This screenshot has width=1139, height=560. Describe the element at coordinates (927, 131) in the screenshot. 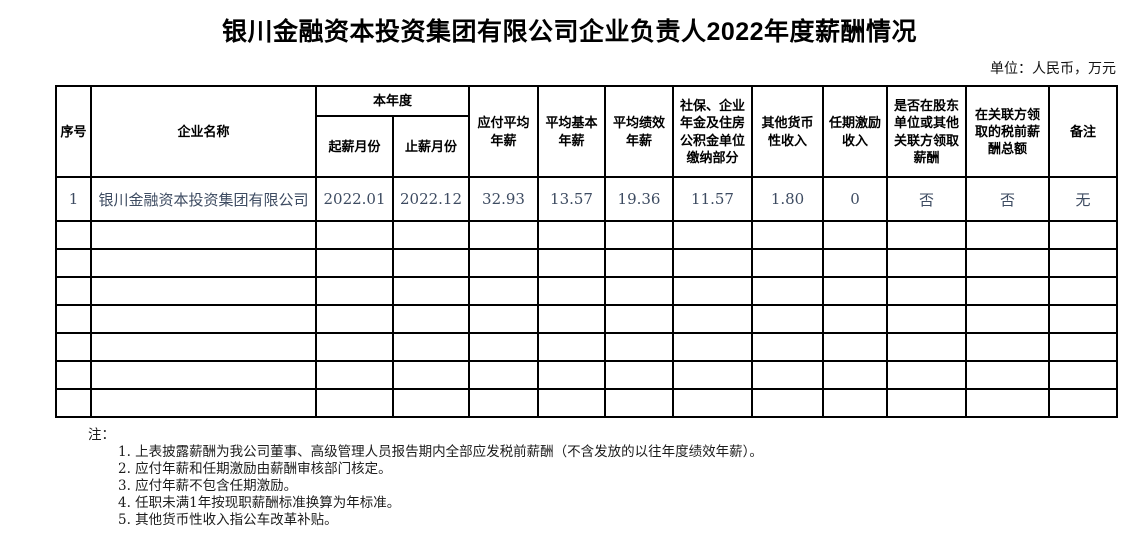

I see `header-pay-from-shareholder: 是否在股东单位或其他关联方领取薪酬` at that location.